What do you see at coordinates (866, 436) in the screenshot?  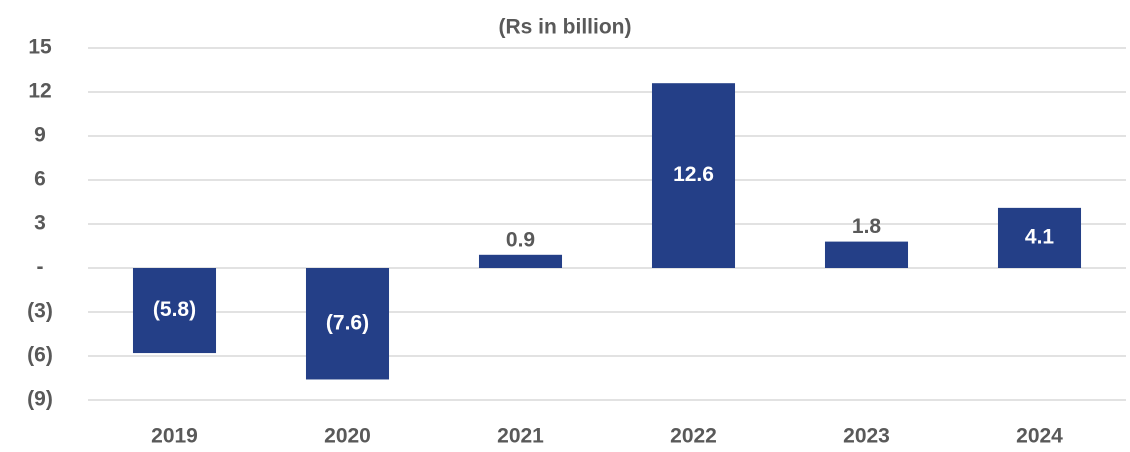 I see `x-tick-label: 2023` at bounding box center [866, 436].